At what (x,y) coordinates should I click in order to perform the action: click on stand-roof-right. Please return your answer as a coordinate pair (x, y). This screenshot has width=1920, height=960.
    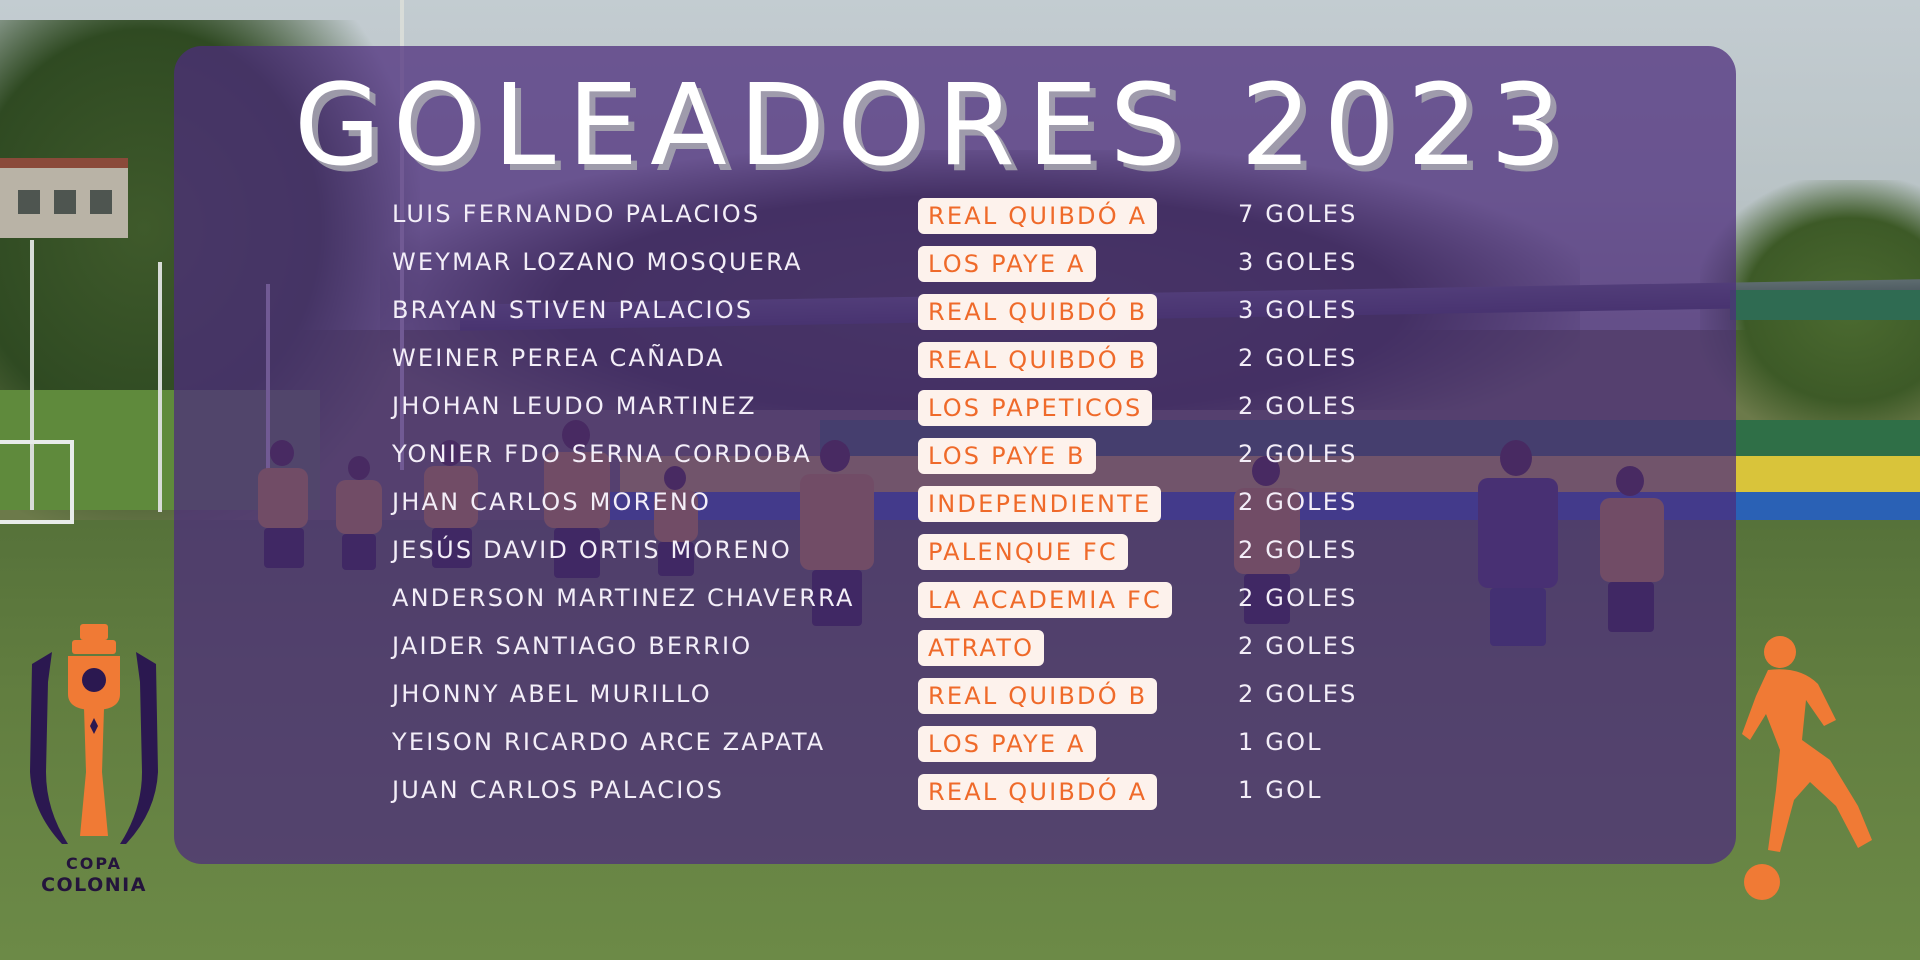
    Looking at the image, I should click on (1825, 305).